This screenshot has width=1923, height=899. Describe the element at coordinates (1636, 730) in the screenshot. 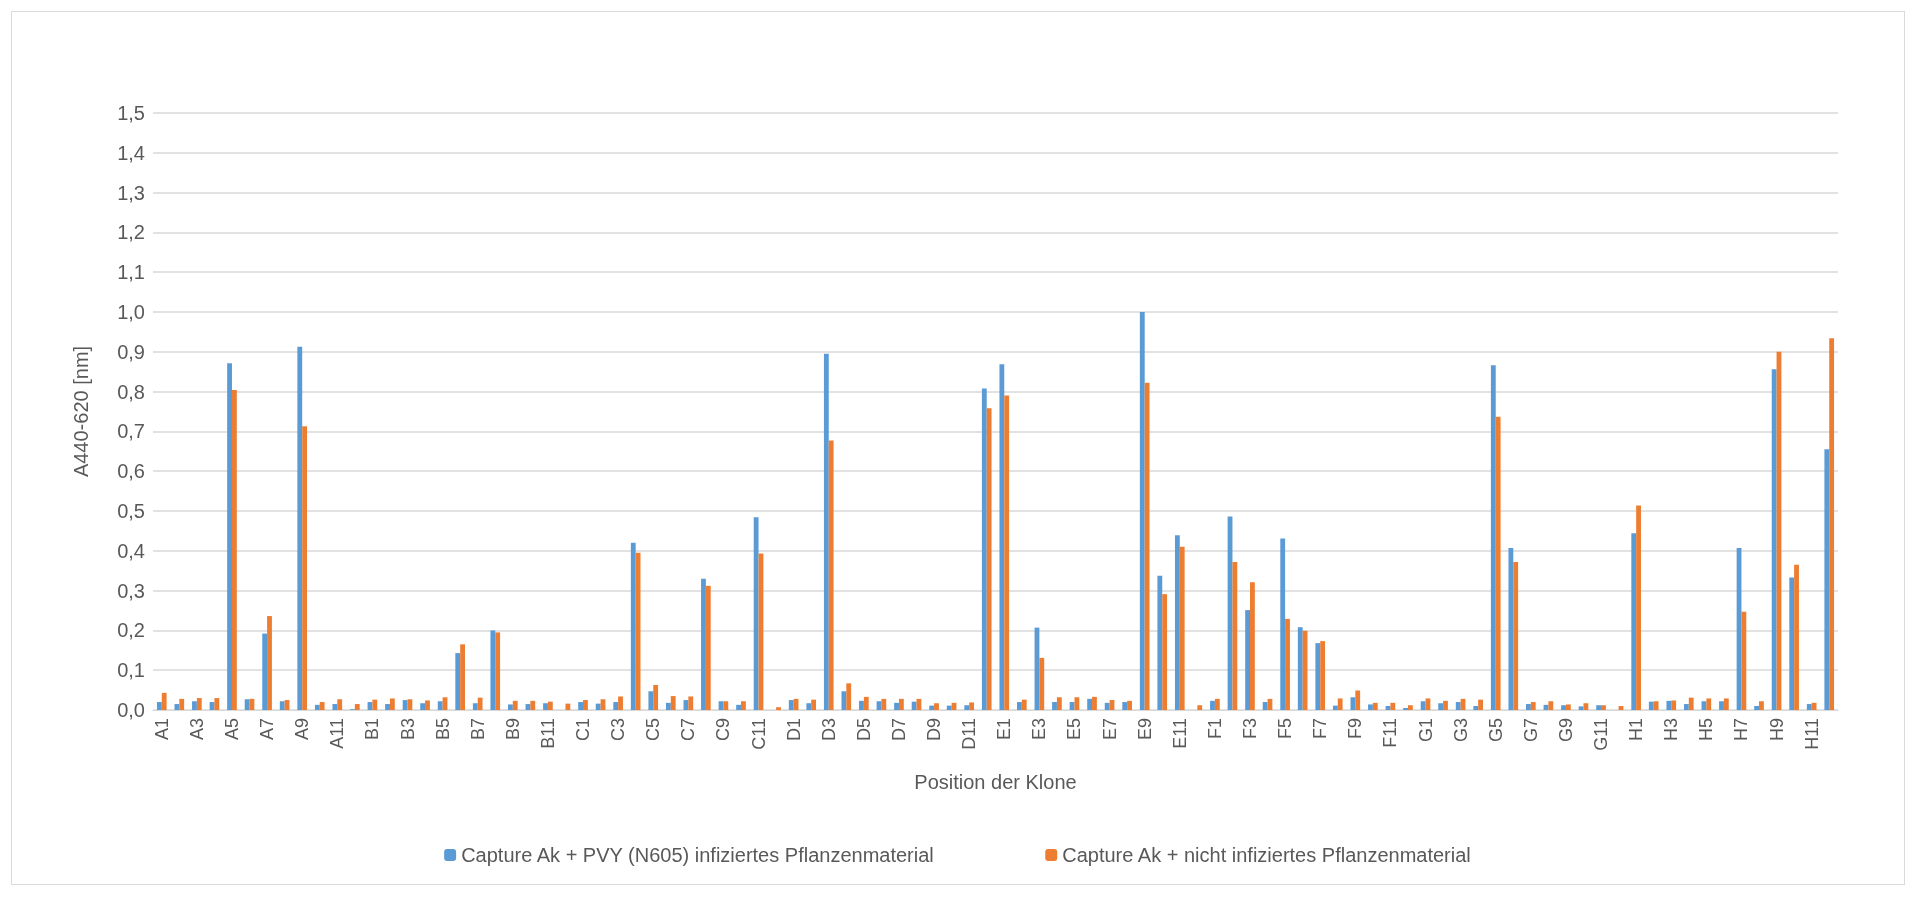

I see `x-tick-label: H1` at that location.